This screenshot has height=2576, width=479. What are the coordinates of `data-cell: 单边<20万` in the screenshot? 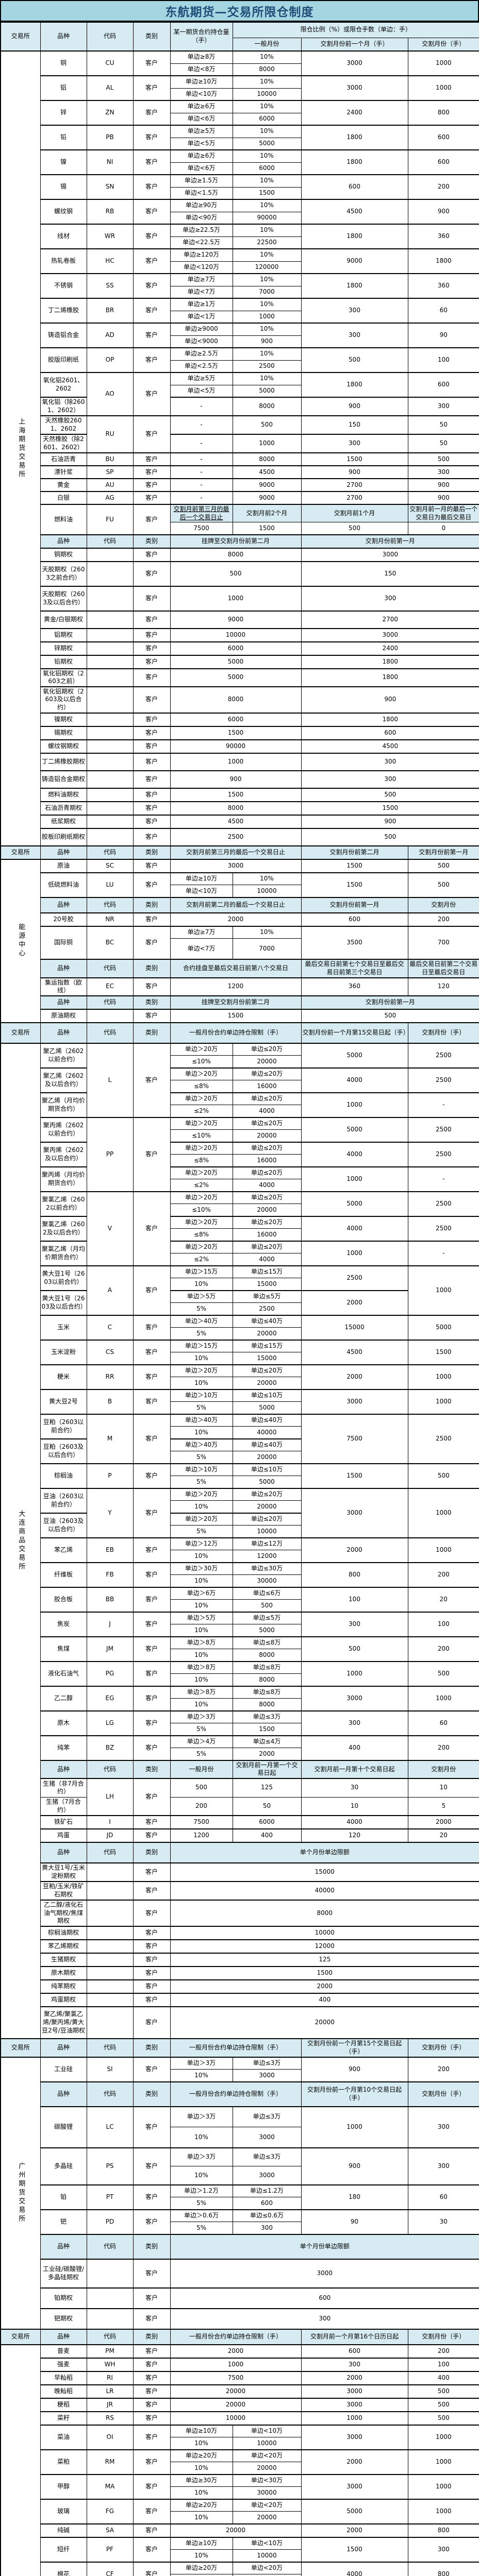 It's located at (267, 2456).